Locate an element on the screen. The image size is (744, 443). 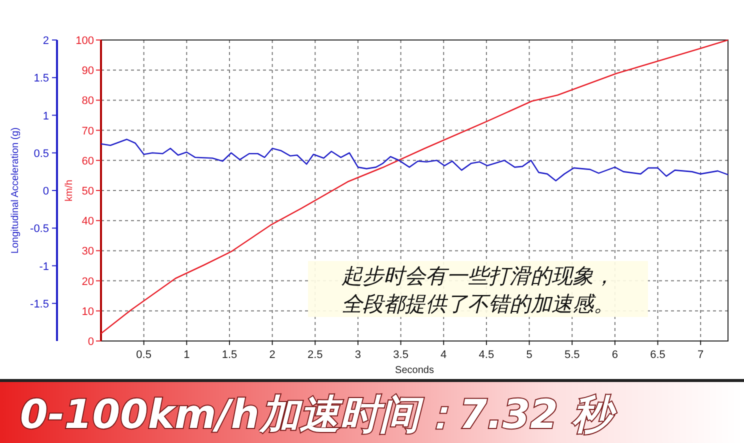
y-tick-label: 20 is located at coordinates (88, 282).